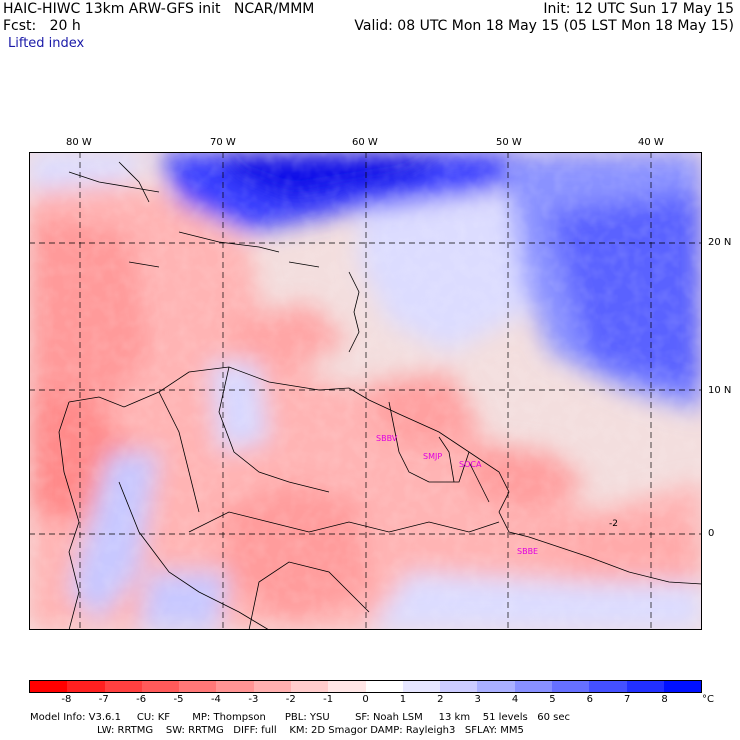  Describe the element at coordinates (79, 142) in the screenshot. I see `lon-label-80w: 80 W` at that location.